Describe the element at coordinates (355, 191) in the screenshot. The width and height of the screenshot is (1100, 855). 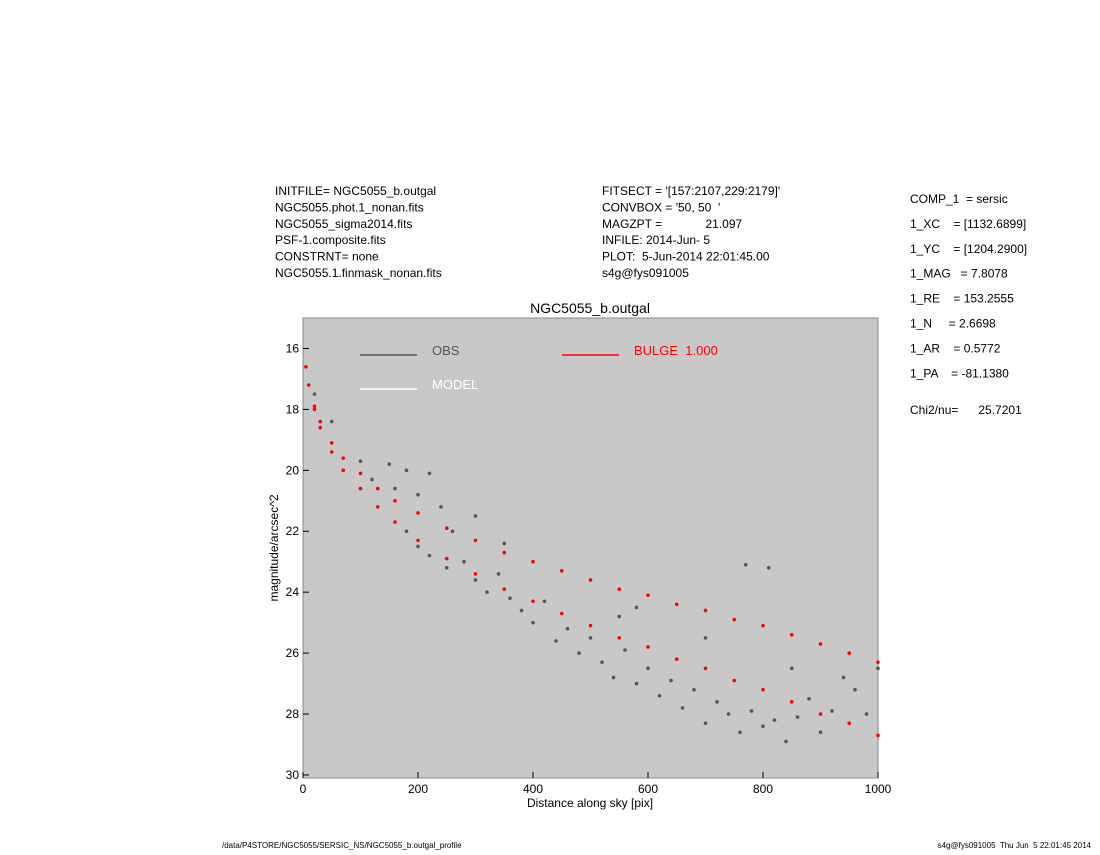
I see `fit-info: INITFILE= NGC5055_b.outgal` at that location.